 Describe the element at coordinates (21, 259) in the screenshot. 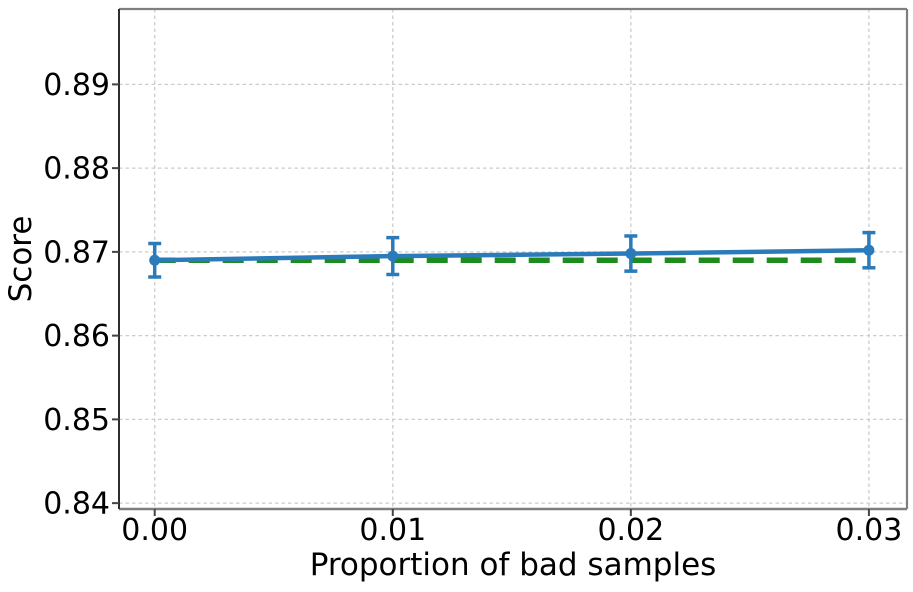

I see `y-axis-label: Score` at that location.